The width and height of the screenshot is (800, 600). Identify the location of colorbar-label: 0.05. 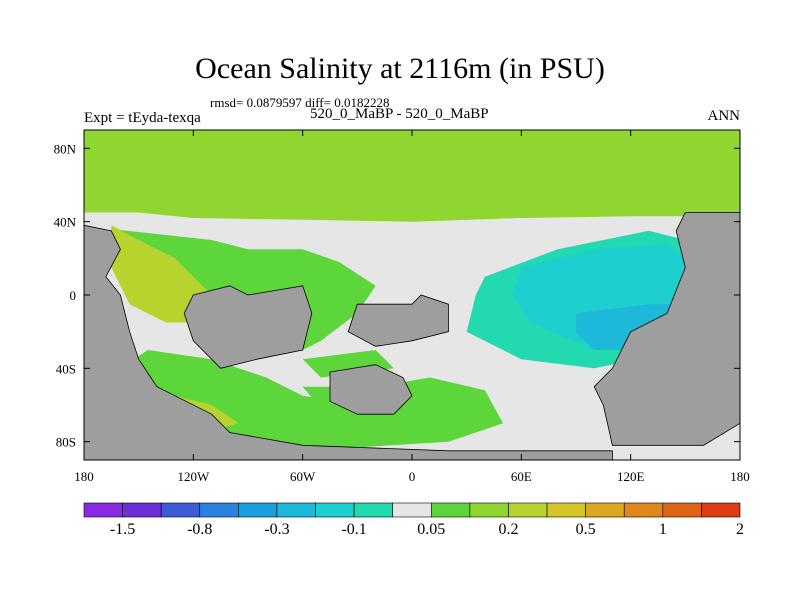
(431, 529).